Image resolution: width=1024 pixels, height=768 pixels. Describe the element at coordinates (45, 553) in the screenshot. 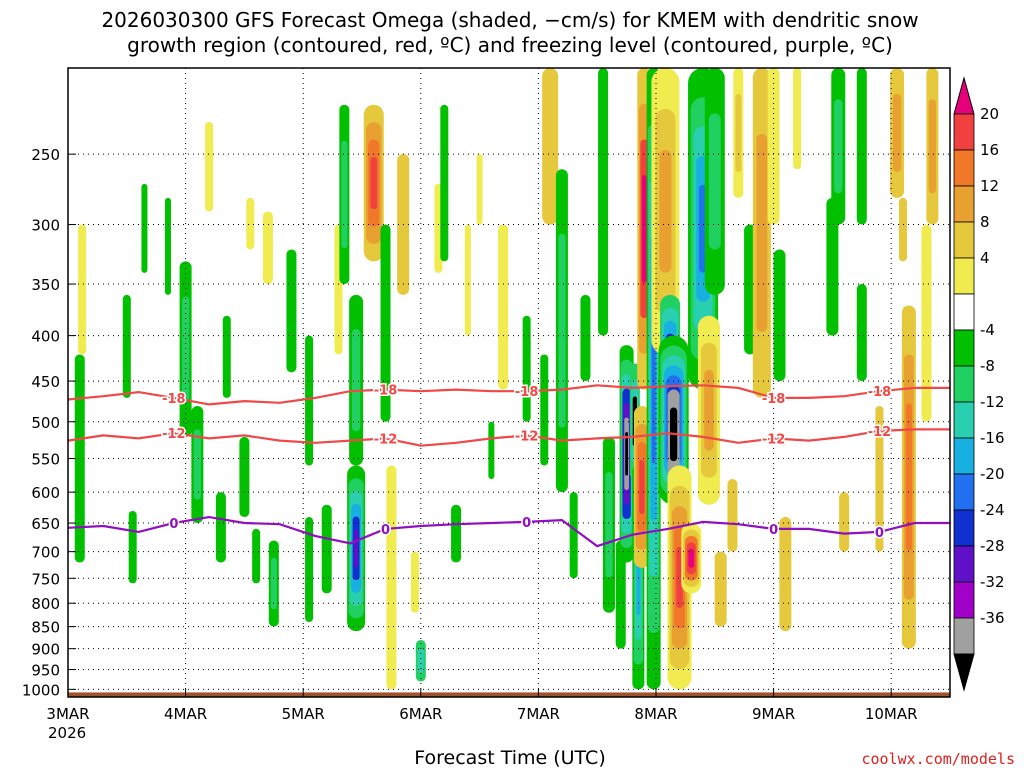

I see `y-tick-label: 700` at that location.